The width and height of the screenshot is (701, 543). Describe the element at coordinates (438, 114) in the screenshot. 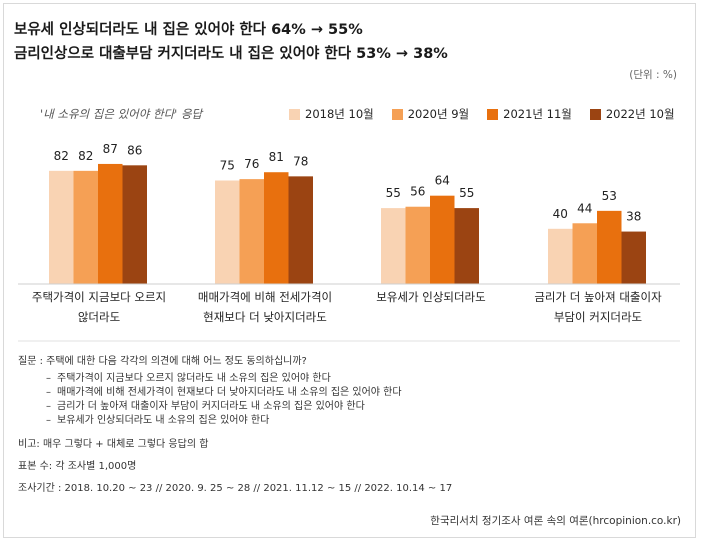

I see `legend-label: 2020년 9월` at that location.